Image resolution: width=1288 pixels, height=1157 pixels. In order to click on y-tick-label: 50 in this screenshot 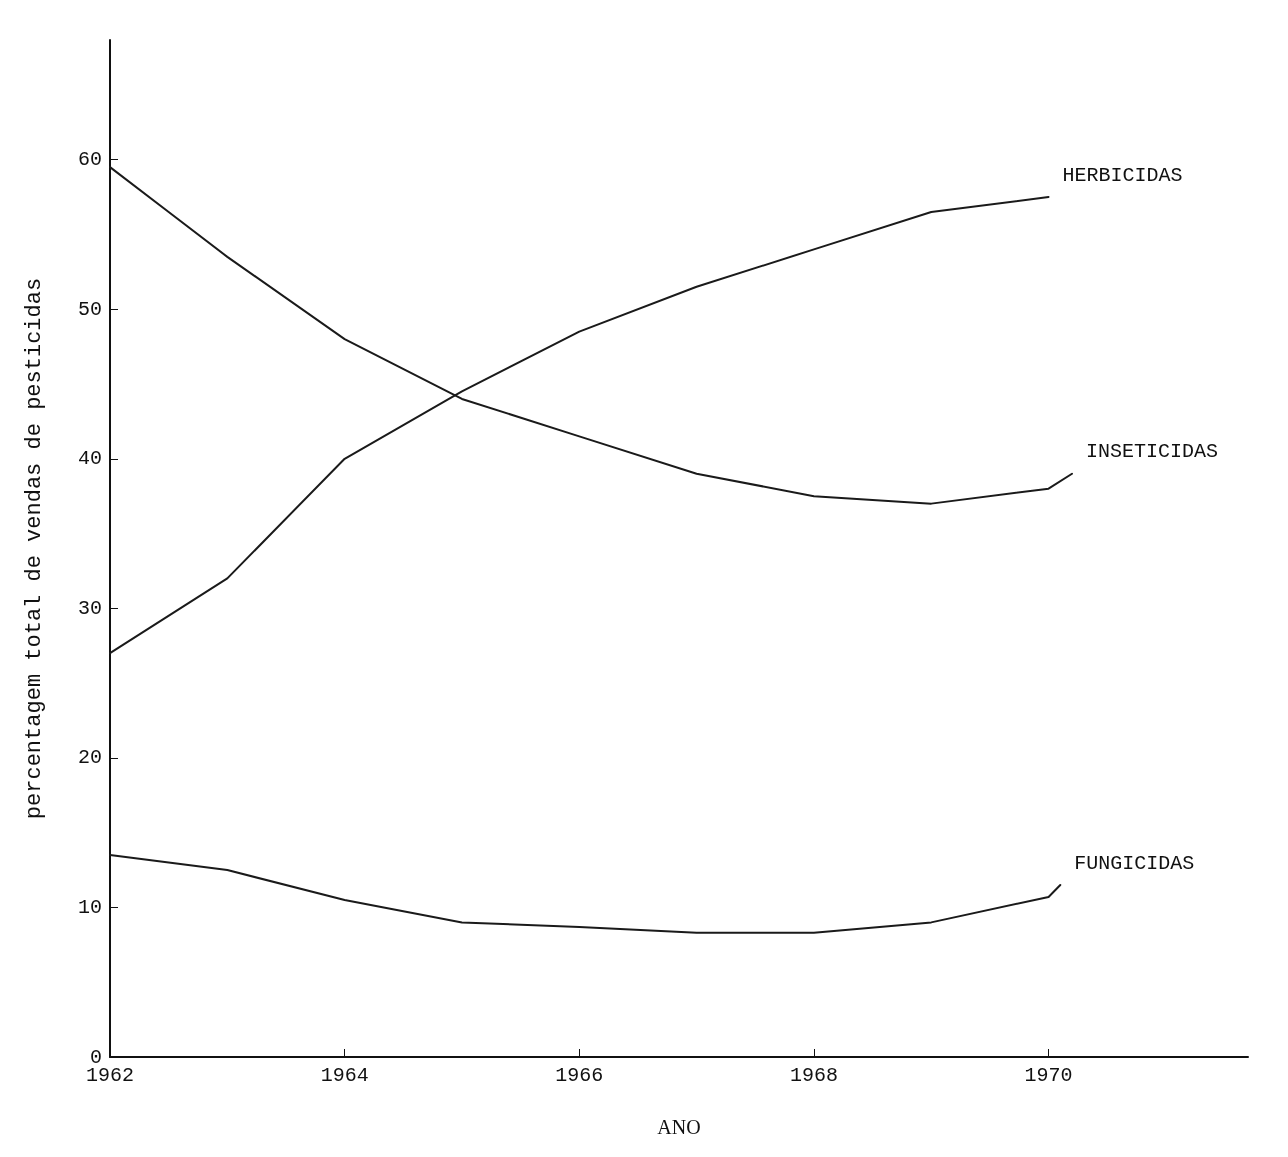, I will do `click(89, 309)`.